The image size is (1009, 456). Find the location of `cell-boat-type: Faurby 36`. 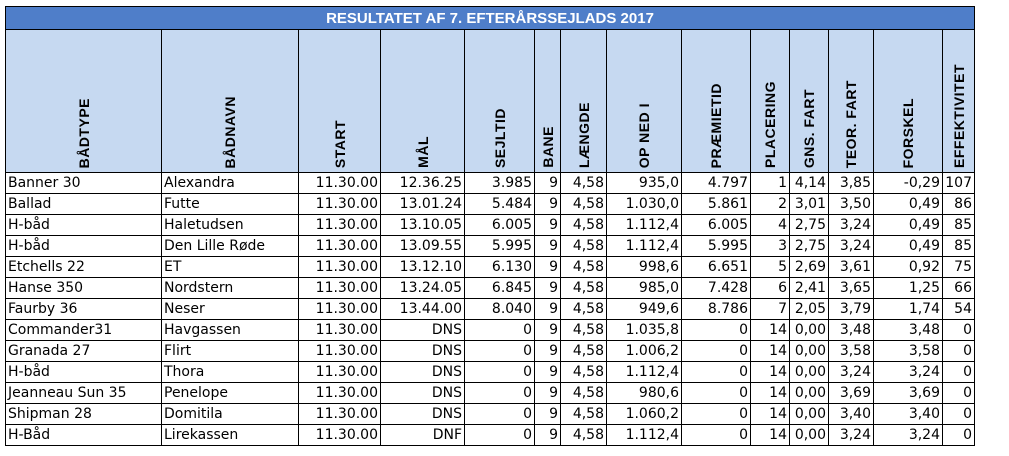

cell-boat-type: Faurby 36 is located at coordinates (83, 309).